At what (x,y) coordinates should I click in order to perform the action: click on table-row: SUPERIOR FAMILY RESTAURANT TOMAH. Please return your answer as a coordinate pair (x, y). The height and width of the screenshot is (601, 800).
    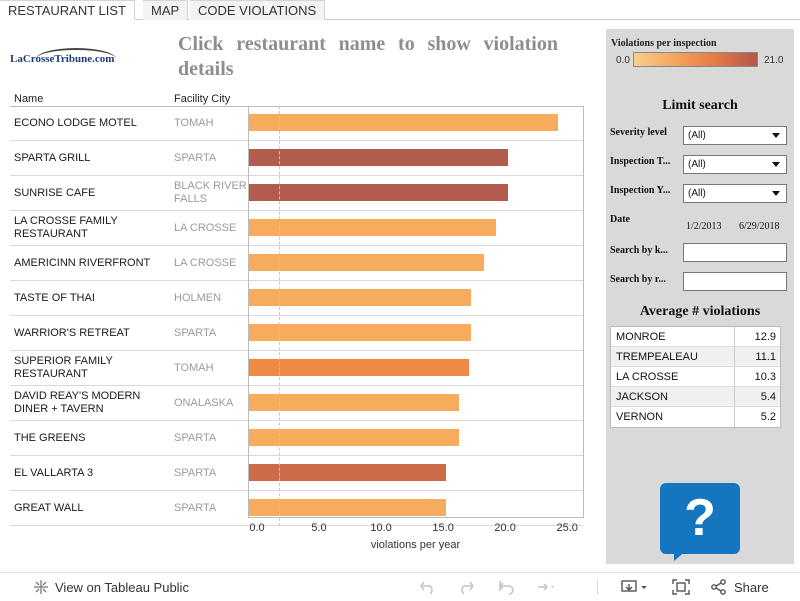
    Looking at the image, I should click on (296, 368).